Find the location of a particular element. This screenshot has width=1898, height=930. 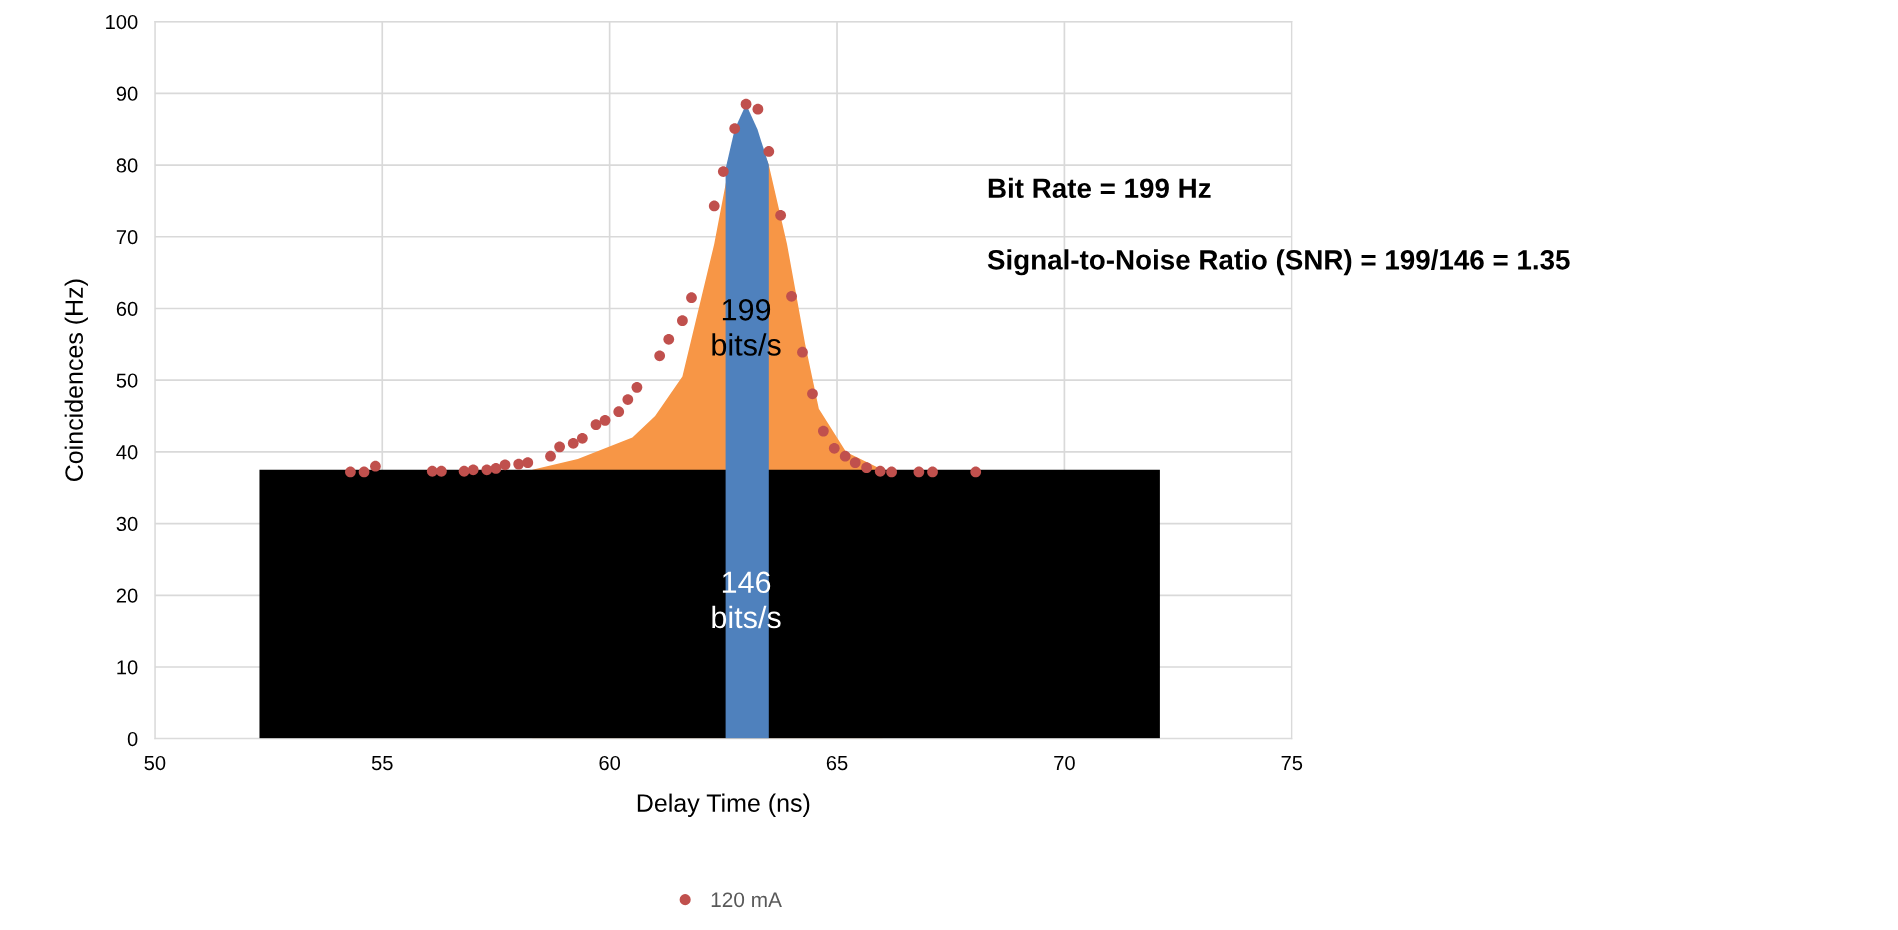

y-tick-label: 90 is located at coordinates (127, 93).